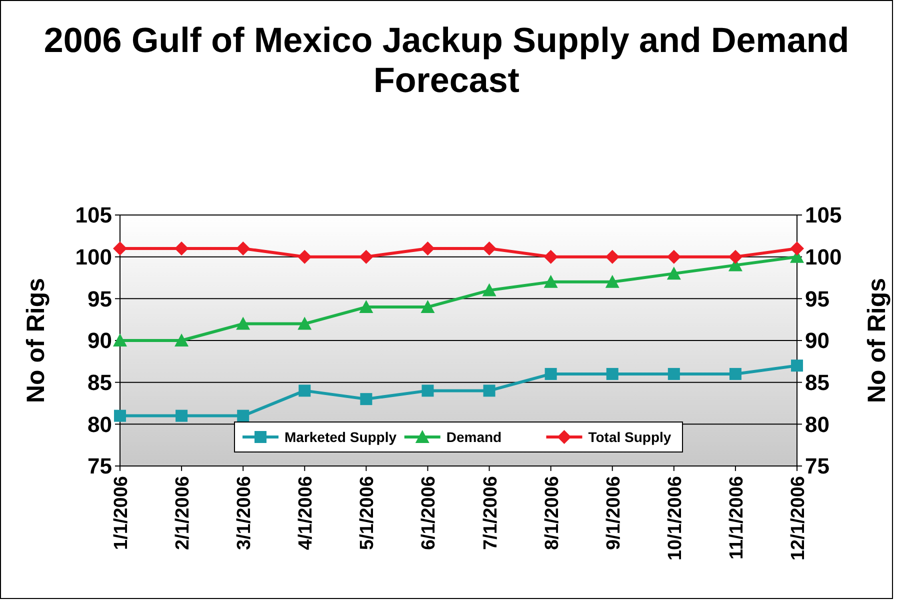 This screenshot has width=901, height=607. Describe the element at coordinates (100, 466) in the screenshot. I see `y-tick-label: 75` at that location.